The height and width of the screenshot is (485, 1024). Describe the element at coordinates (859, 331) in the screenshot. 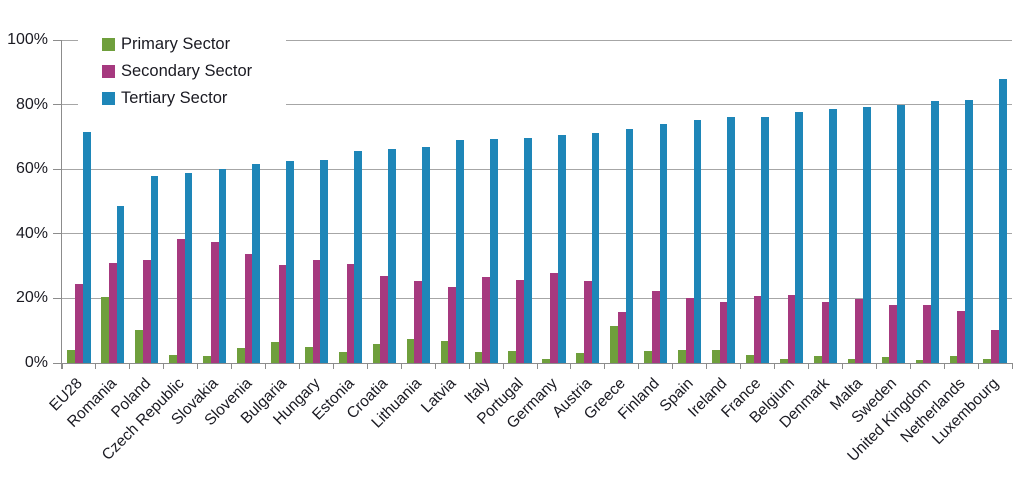

I see `bar-secondary-malta` at that location.